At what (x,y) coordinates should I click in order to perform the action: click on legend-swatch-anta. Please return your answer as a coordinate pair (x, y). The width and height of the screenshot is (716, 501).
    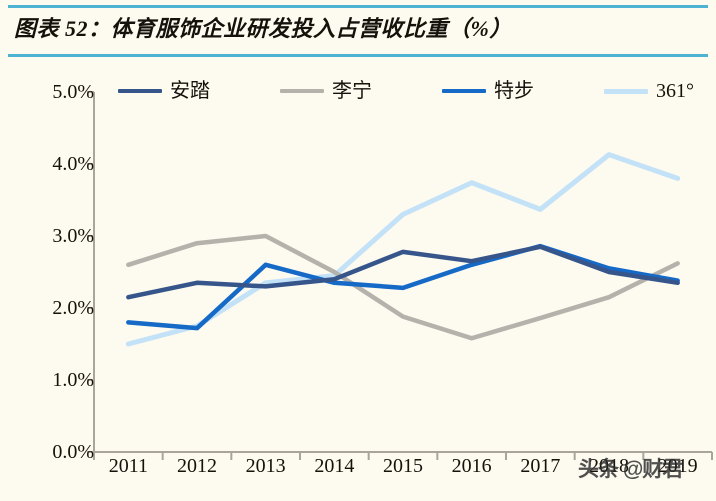
    Looking at the image, I should click on (140, 91).